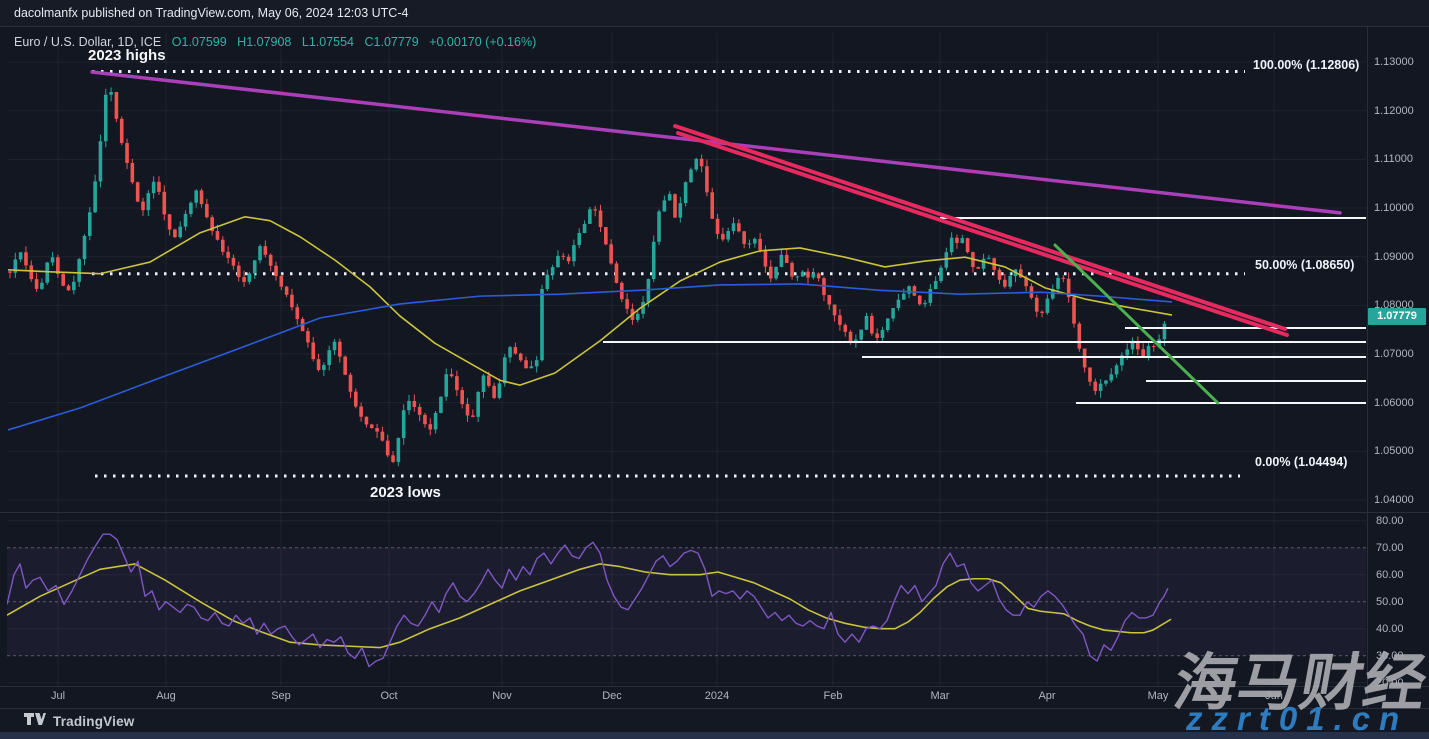 The image size is (1429, 739). I want to click on bottom-toolbar, so click(714, 720).